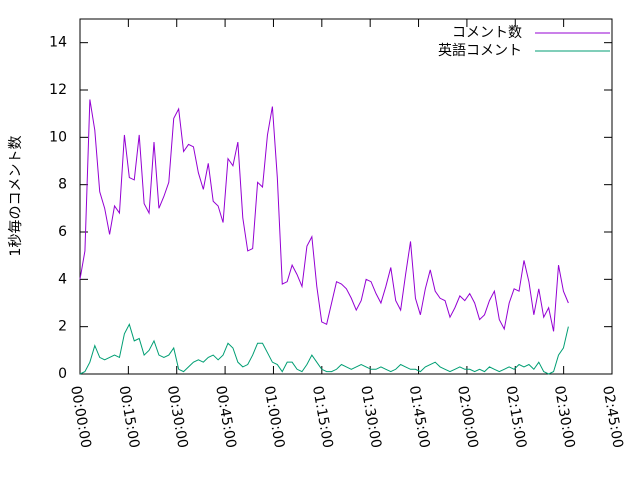 The image size is (640, 480). What do you see at coordinates (58, 90) in the screenshot?
I see `y-tick-label: 12` at bounding box center [58, 90].